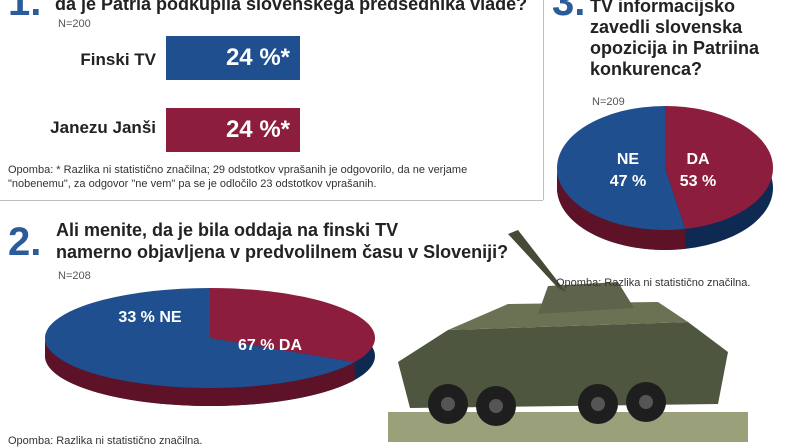  What do you see at coordinates (74, 276) in the screenshot?
I see `q2-n: N=208` at bounding box center [74, 276].